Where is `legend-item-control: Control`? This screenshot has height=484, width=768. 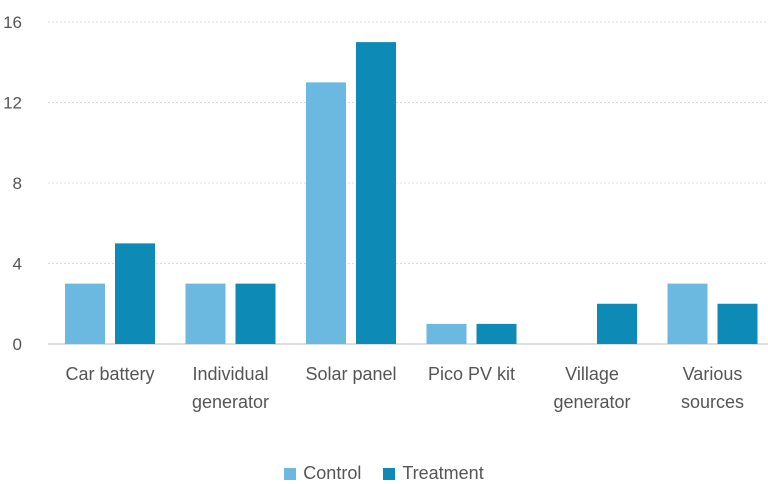
legend-item-control: Control is located at coordinates (322, 473).